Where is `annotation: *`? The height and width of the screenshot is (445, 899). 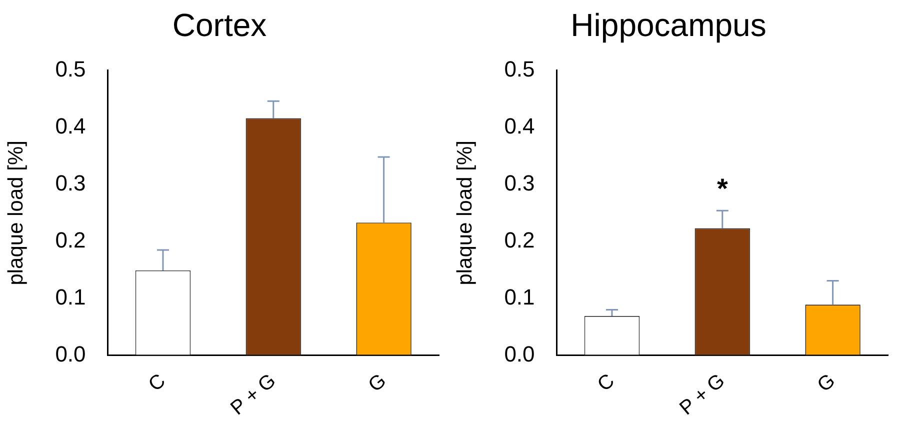
annotation: * is located at coordinates (722, 188).